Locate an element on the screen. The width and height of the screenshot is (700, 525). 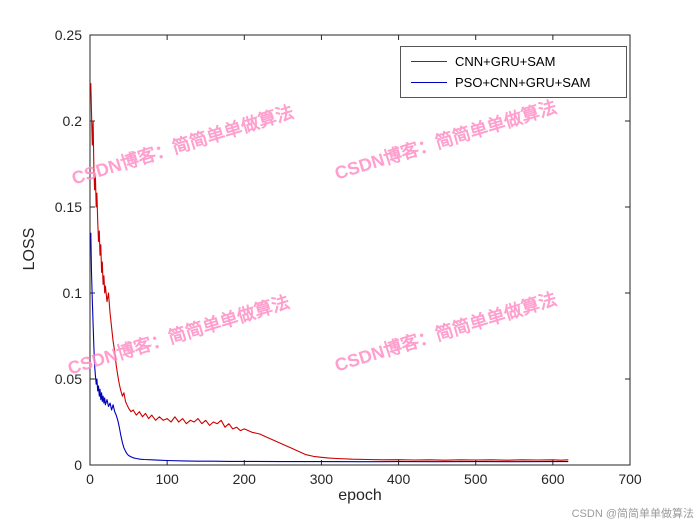
legend-entry-1: CNN+GRU+SAM is located at coordinates (513, 61).